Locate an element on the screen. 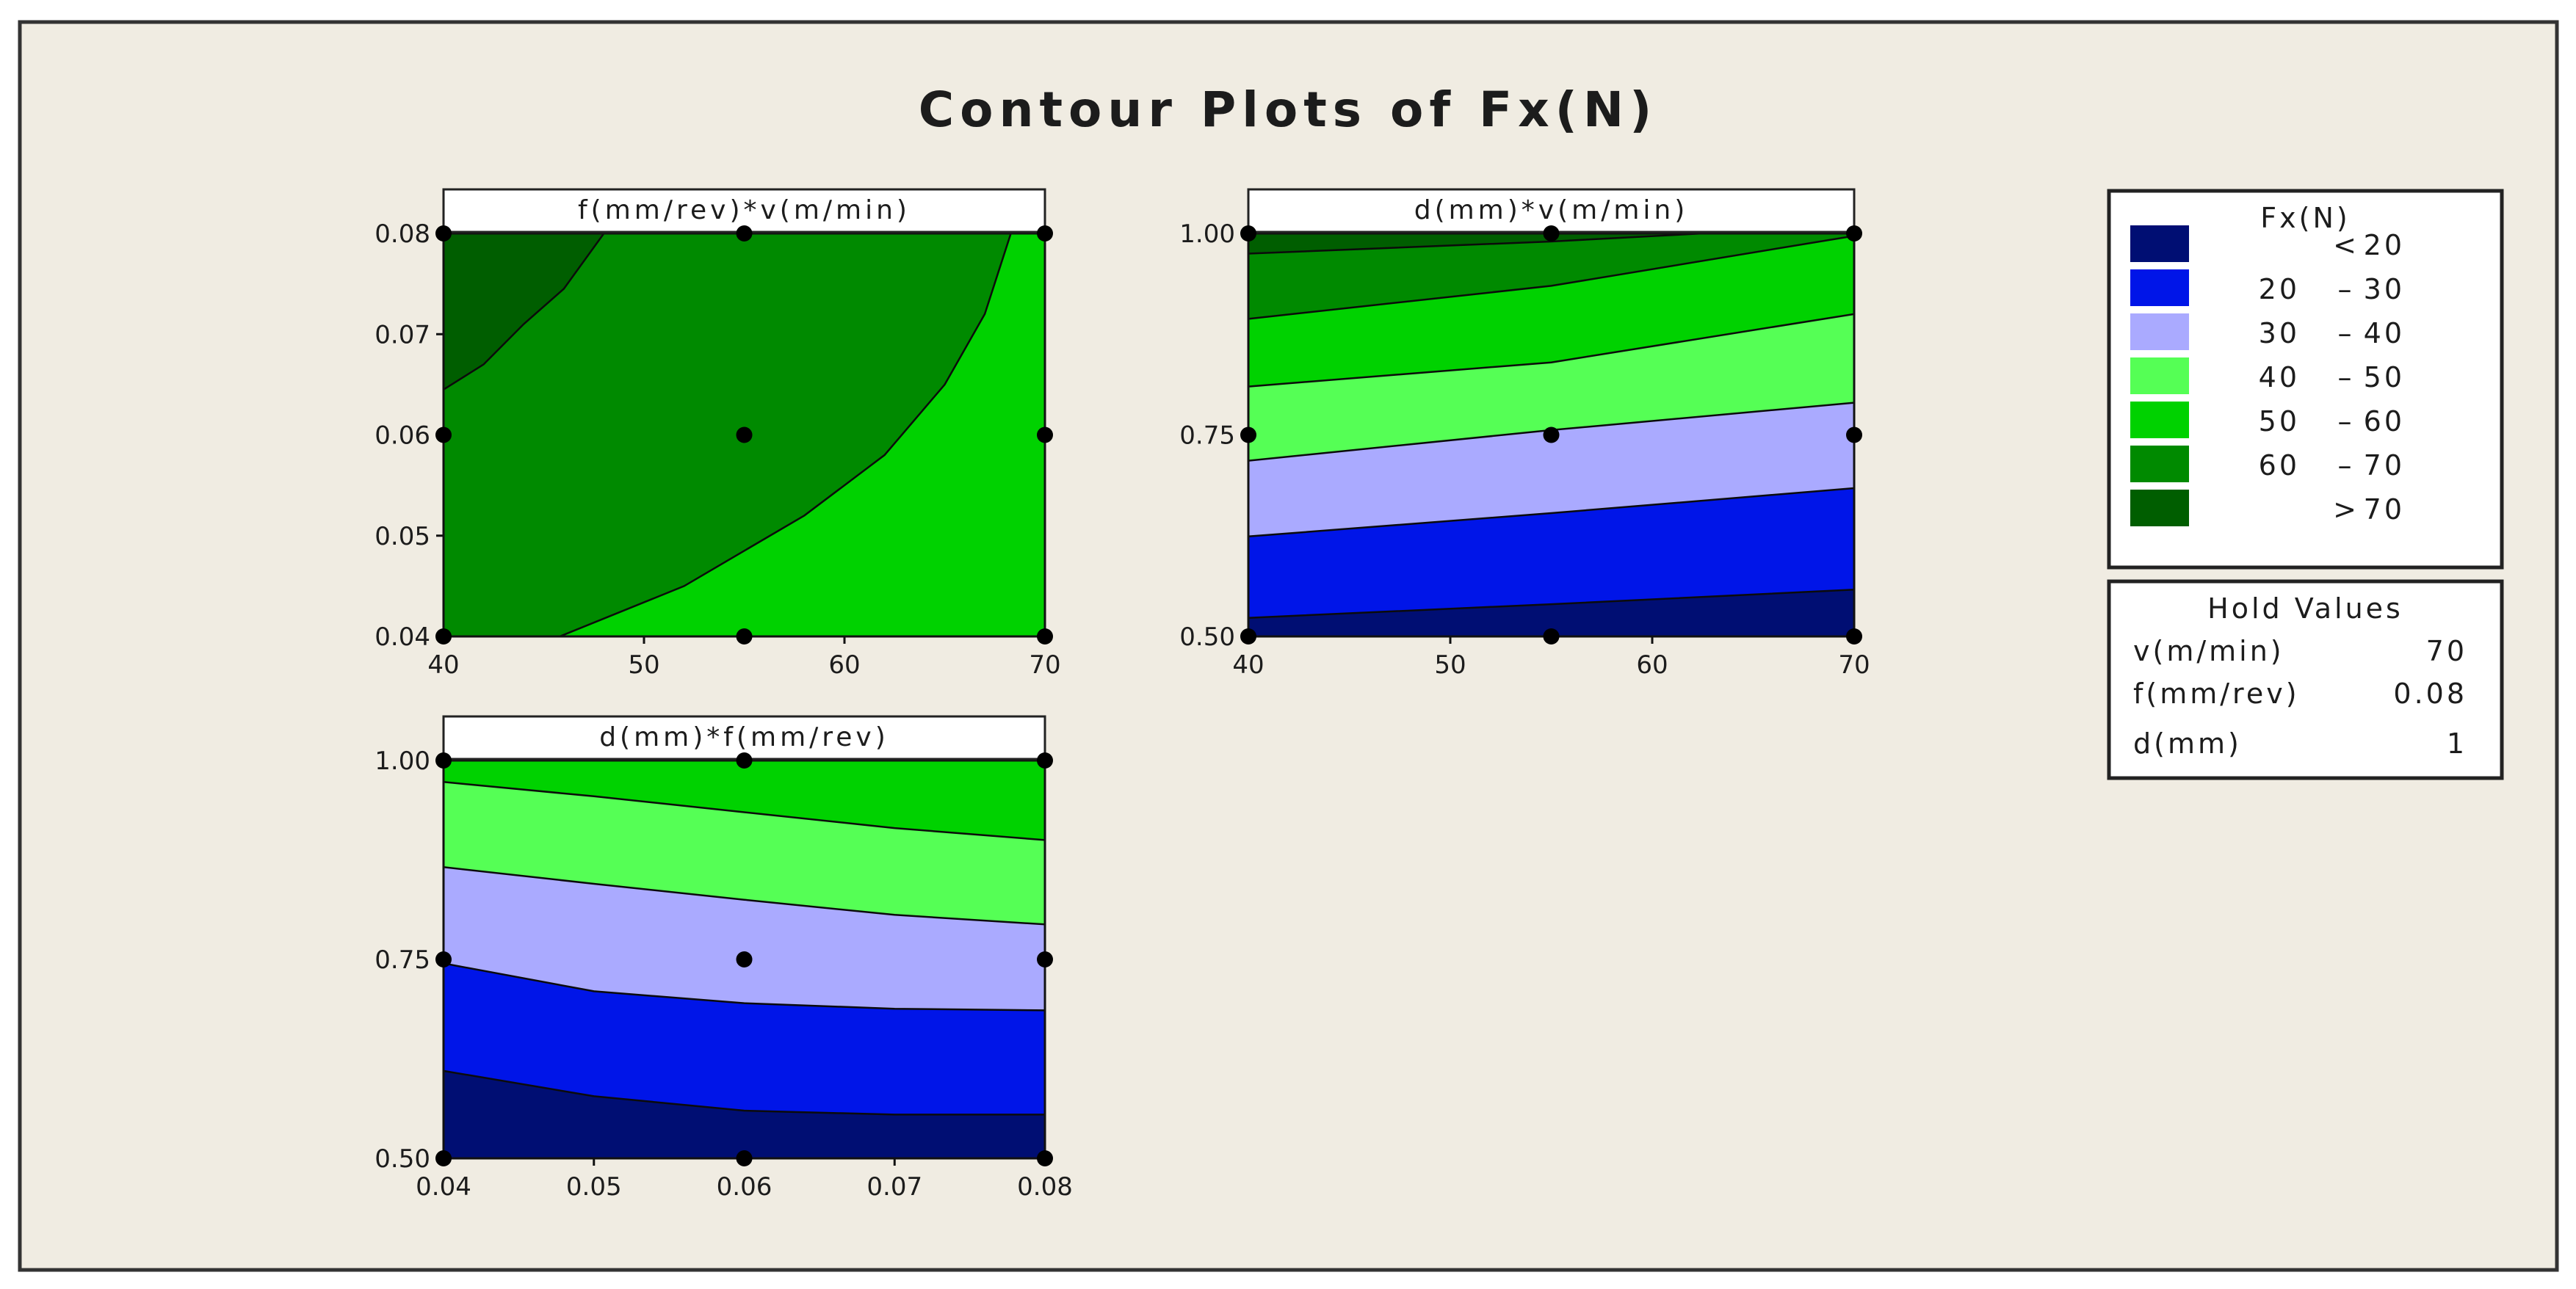 This screenshot has height=1289, width=2576. x-tick-label: 0.06 is located at coordinates (745, 1187).